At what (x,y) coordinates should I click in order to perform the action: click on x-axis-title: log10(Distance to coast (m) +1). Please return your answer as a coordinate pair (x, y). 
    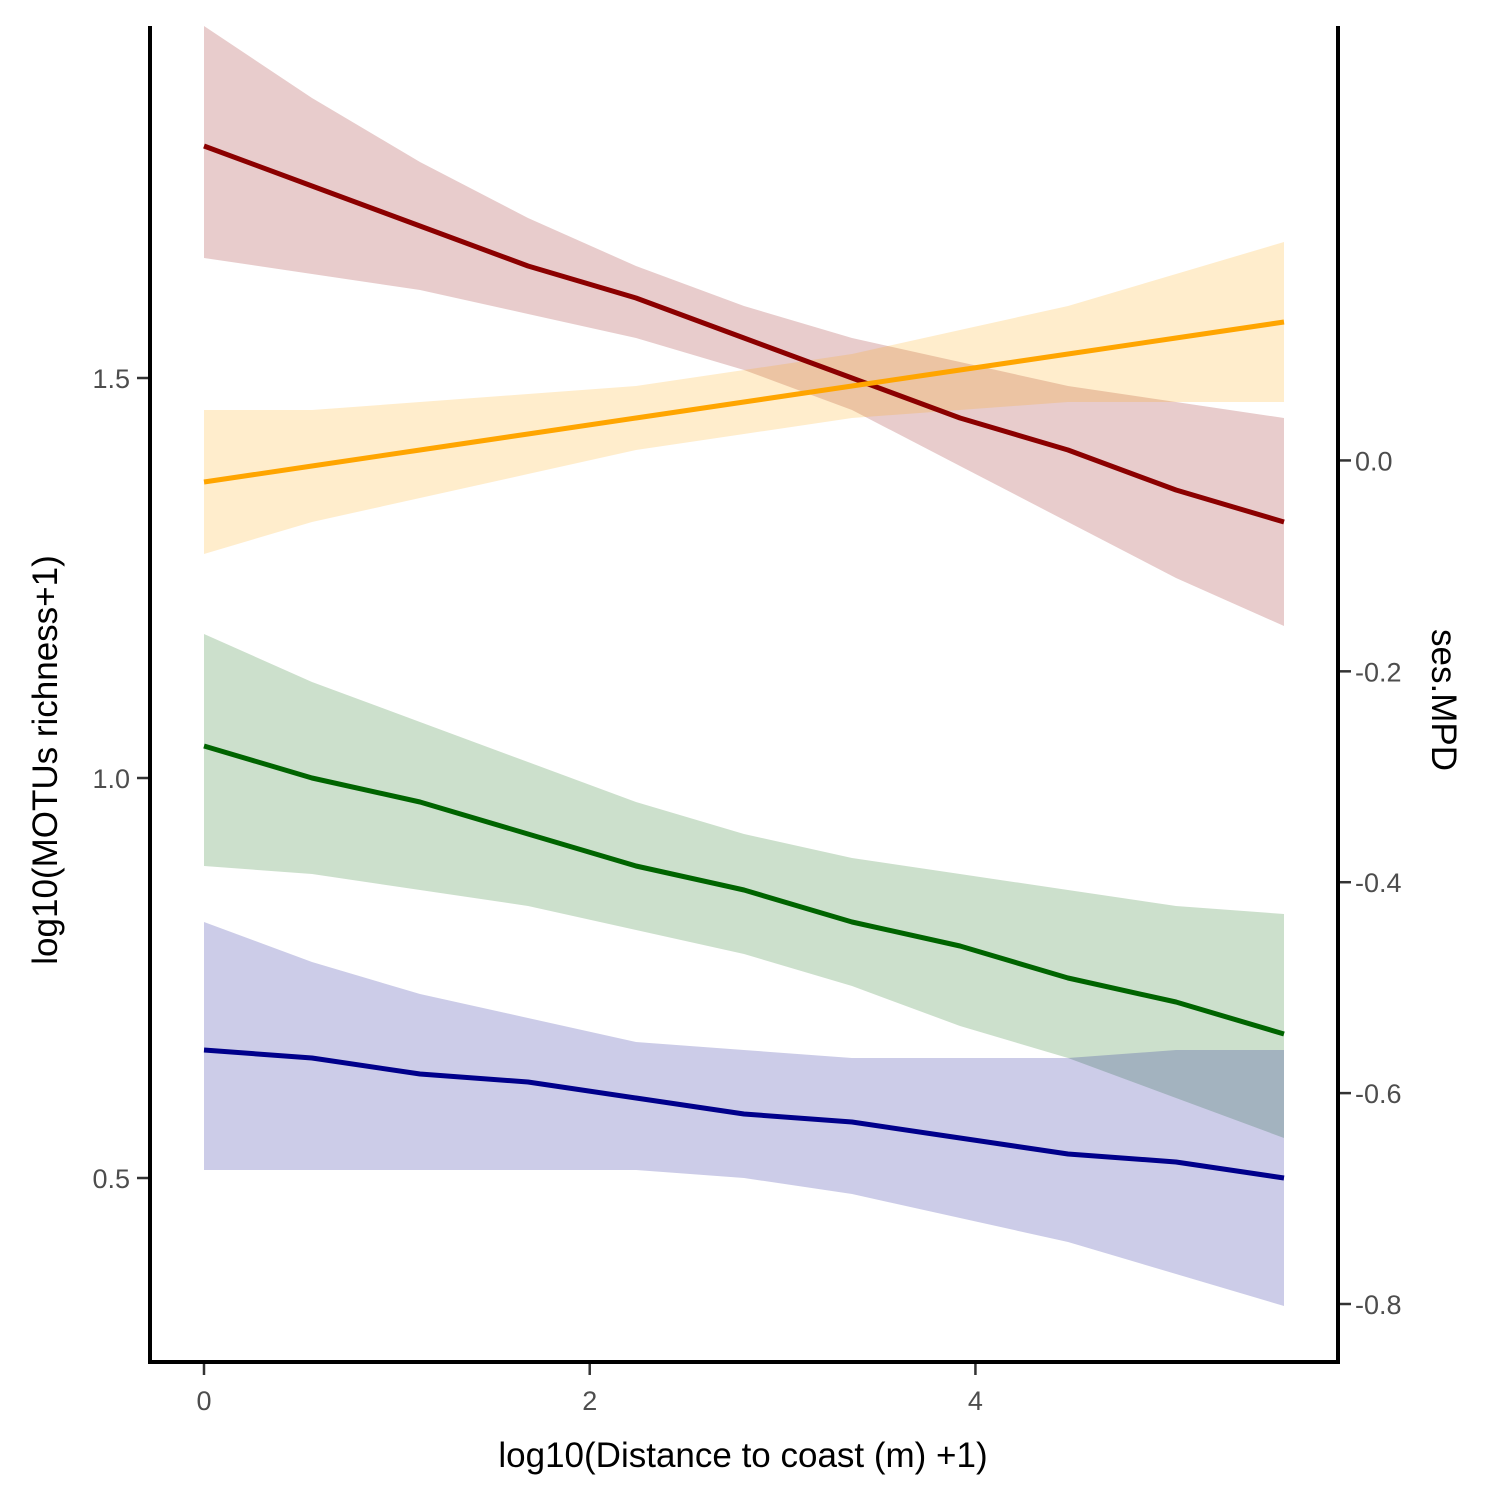
    Looking at the image, I should click on (742, 1455).